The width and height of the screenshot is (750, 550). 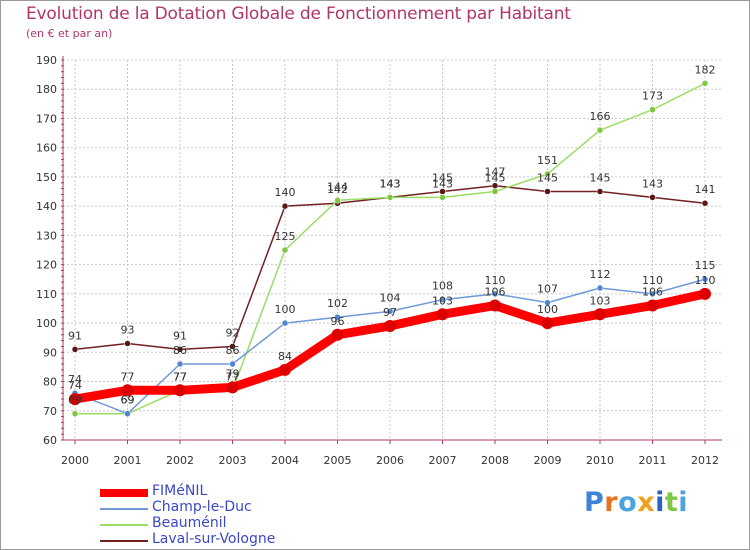 I want to click on point-champ-le-duc-2002, so click(x=180, y=364).